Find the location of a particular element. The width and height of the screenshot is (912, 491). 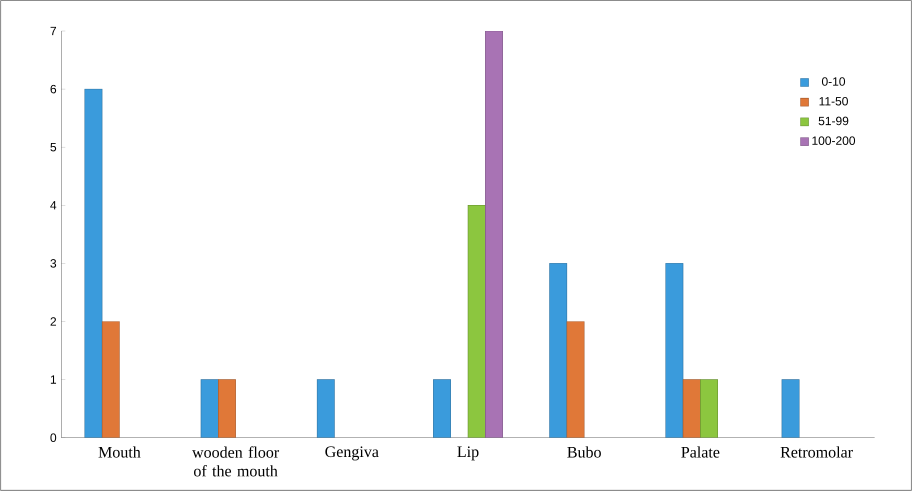

y-tick-label: 7 is located at coordinates (53, 31).